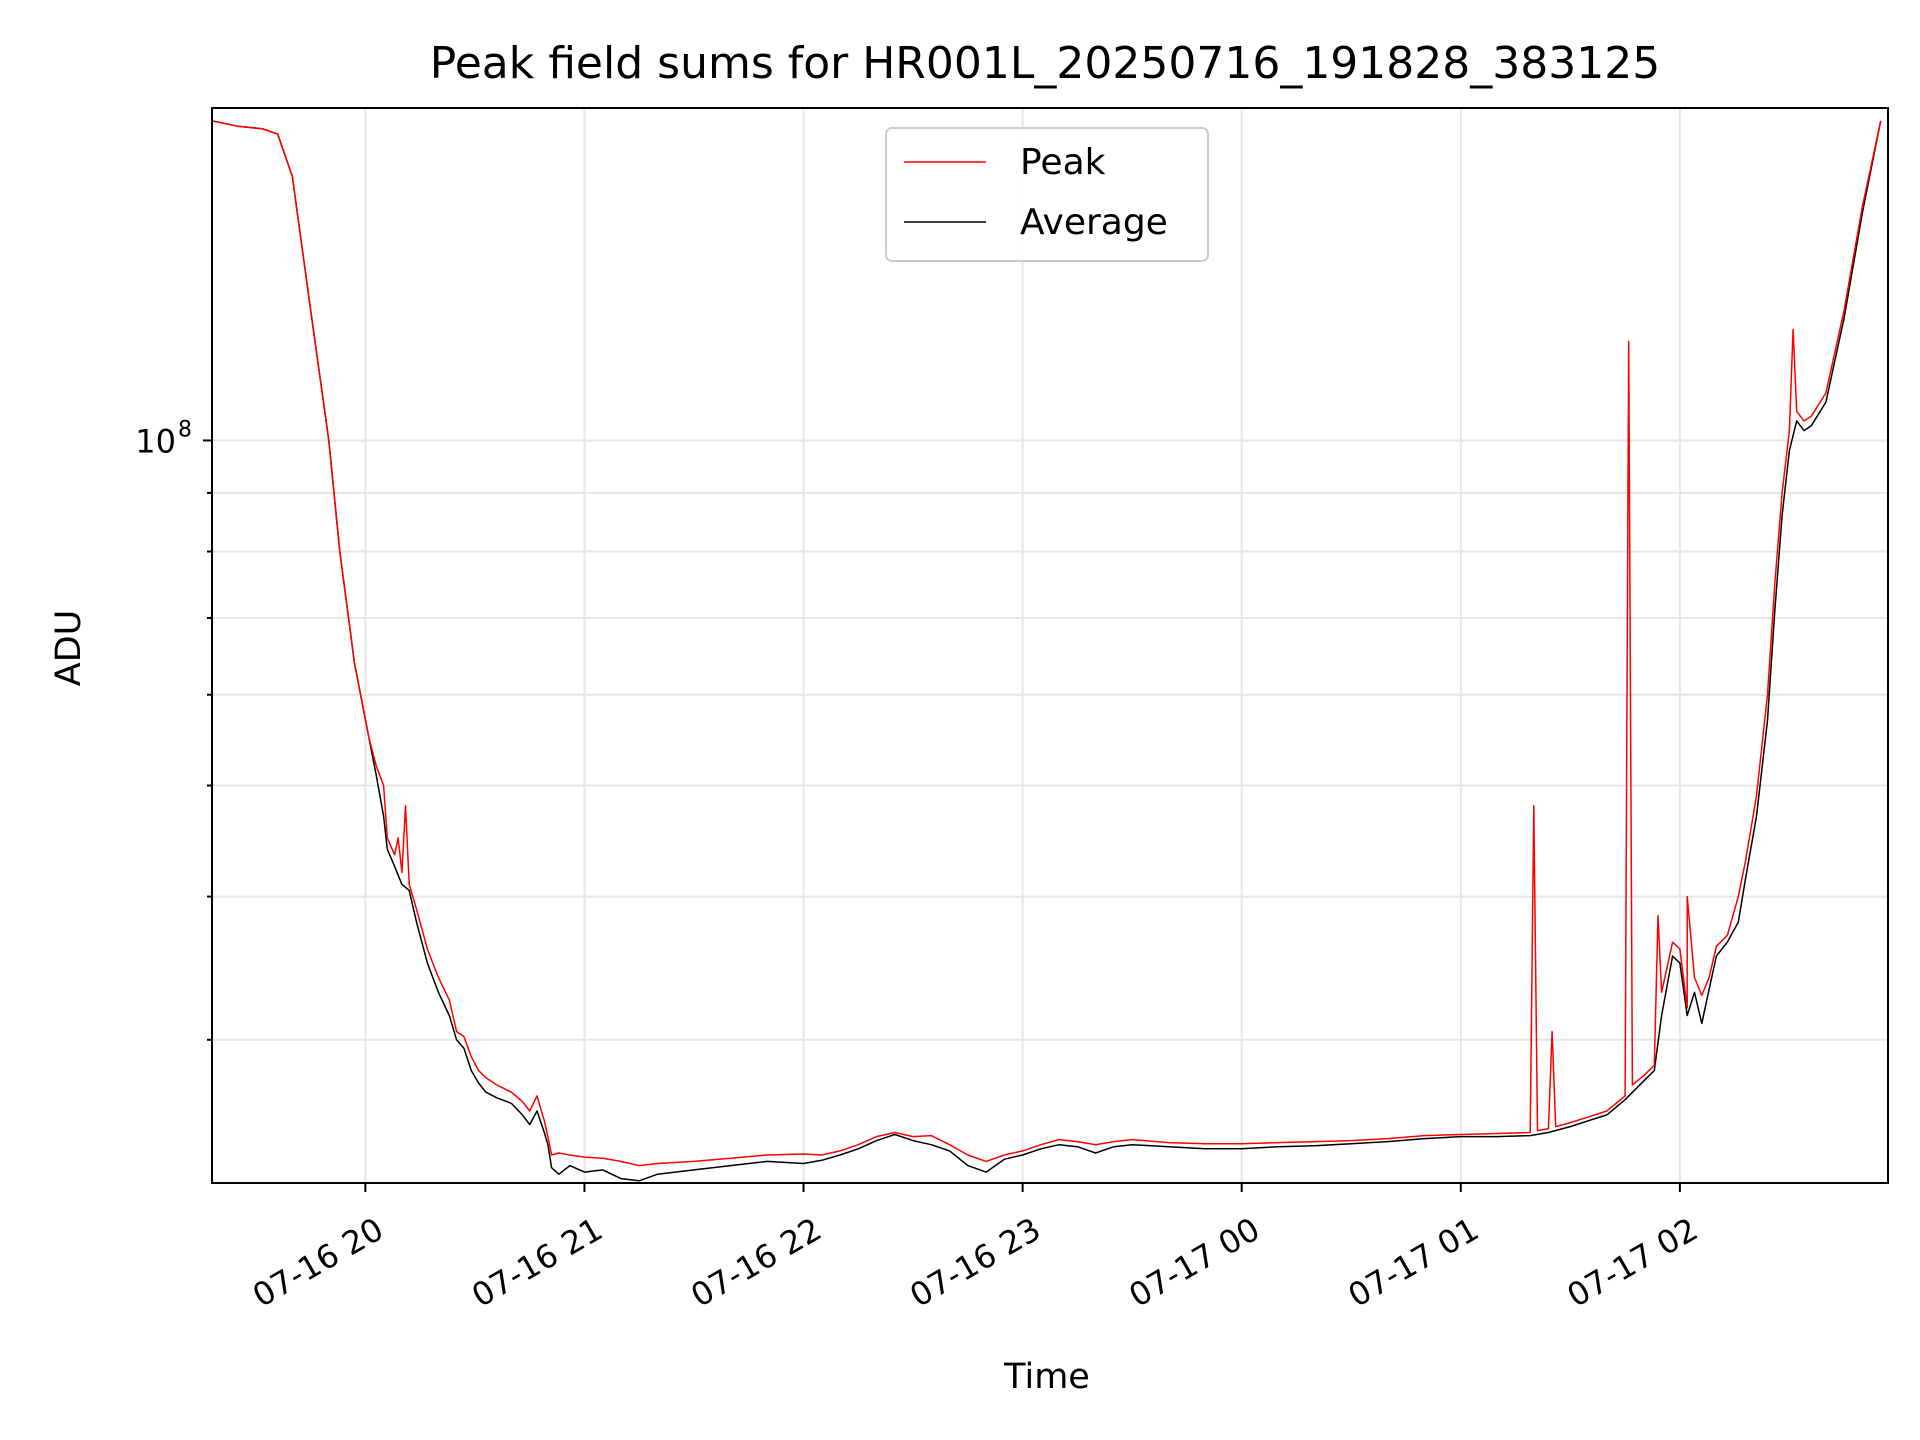  I want to click on legend-label-peak: Peak, so click(1063, 162).